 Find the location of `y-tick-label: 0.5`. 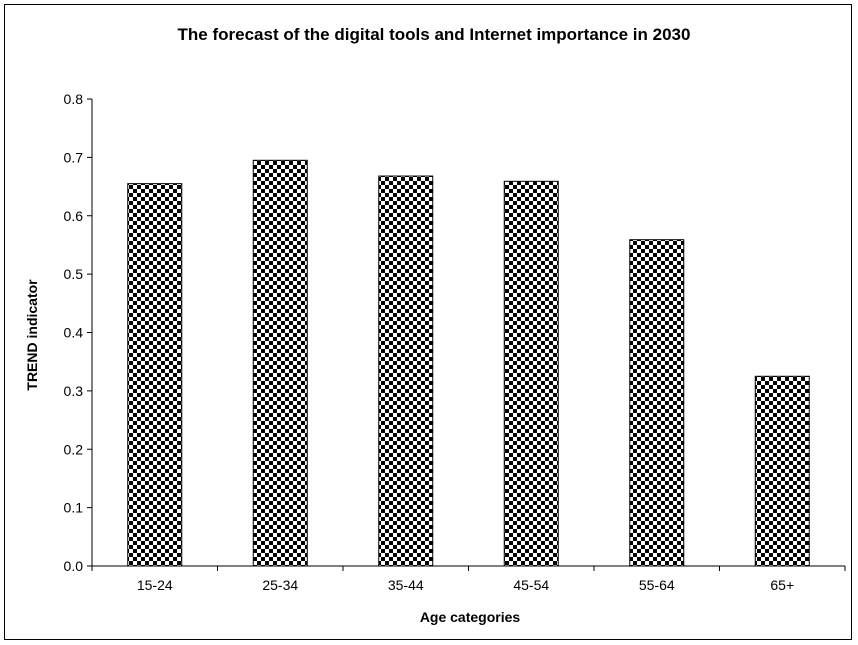

y-tick-label: 0.5 is located at coordinates (74, 274).